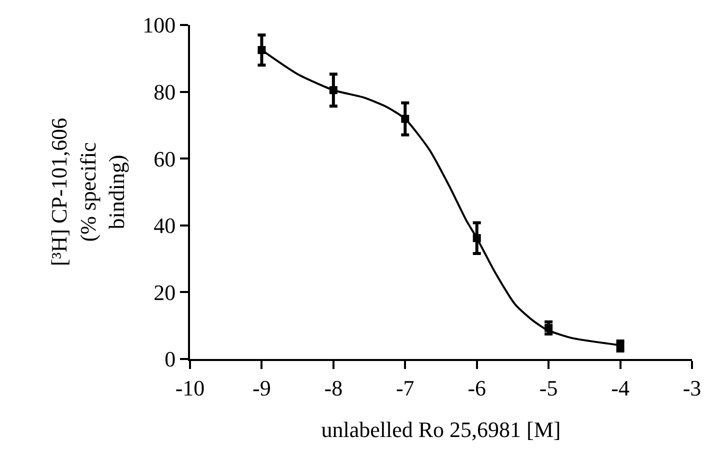  What do you see at coordinates (159, 25) in the screenshot?
I see `y-tick-label: 100` at bounding box center [159, 25].